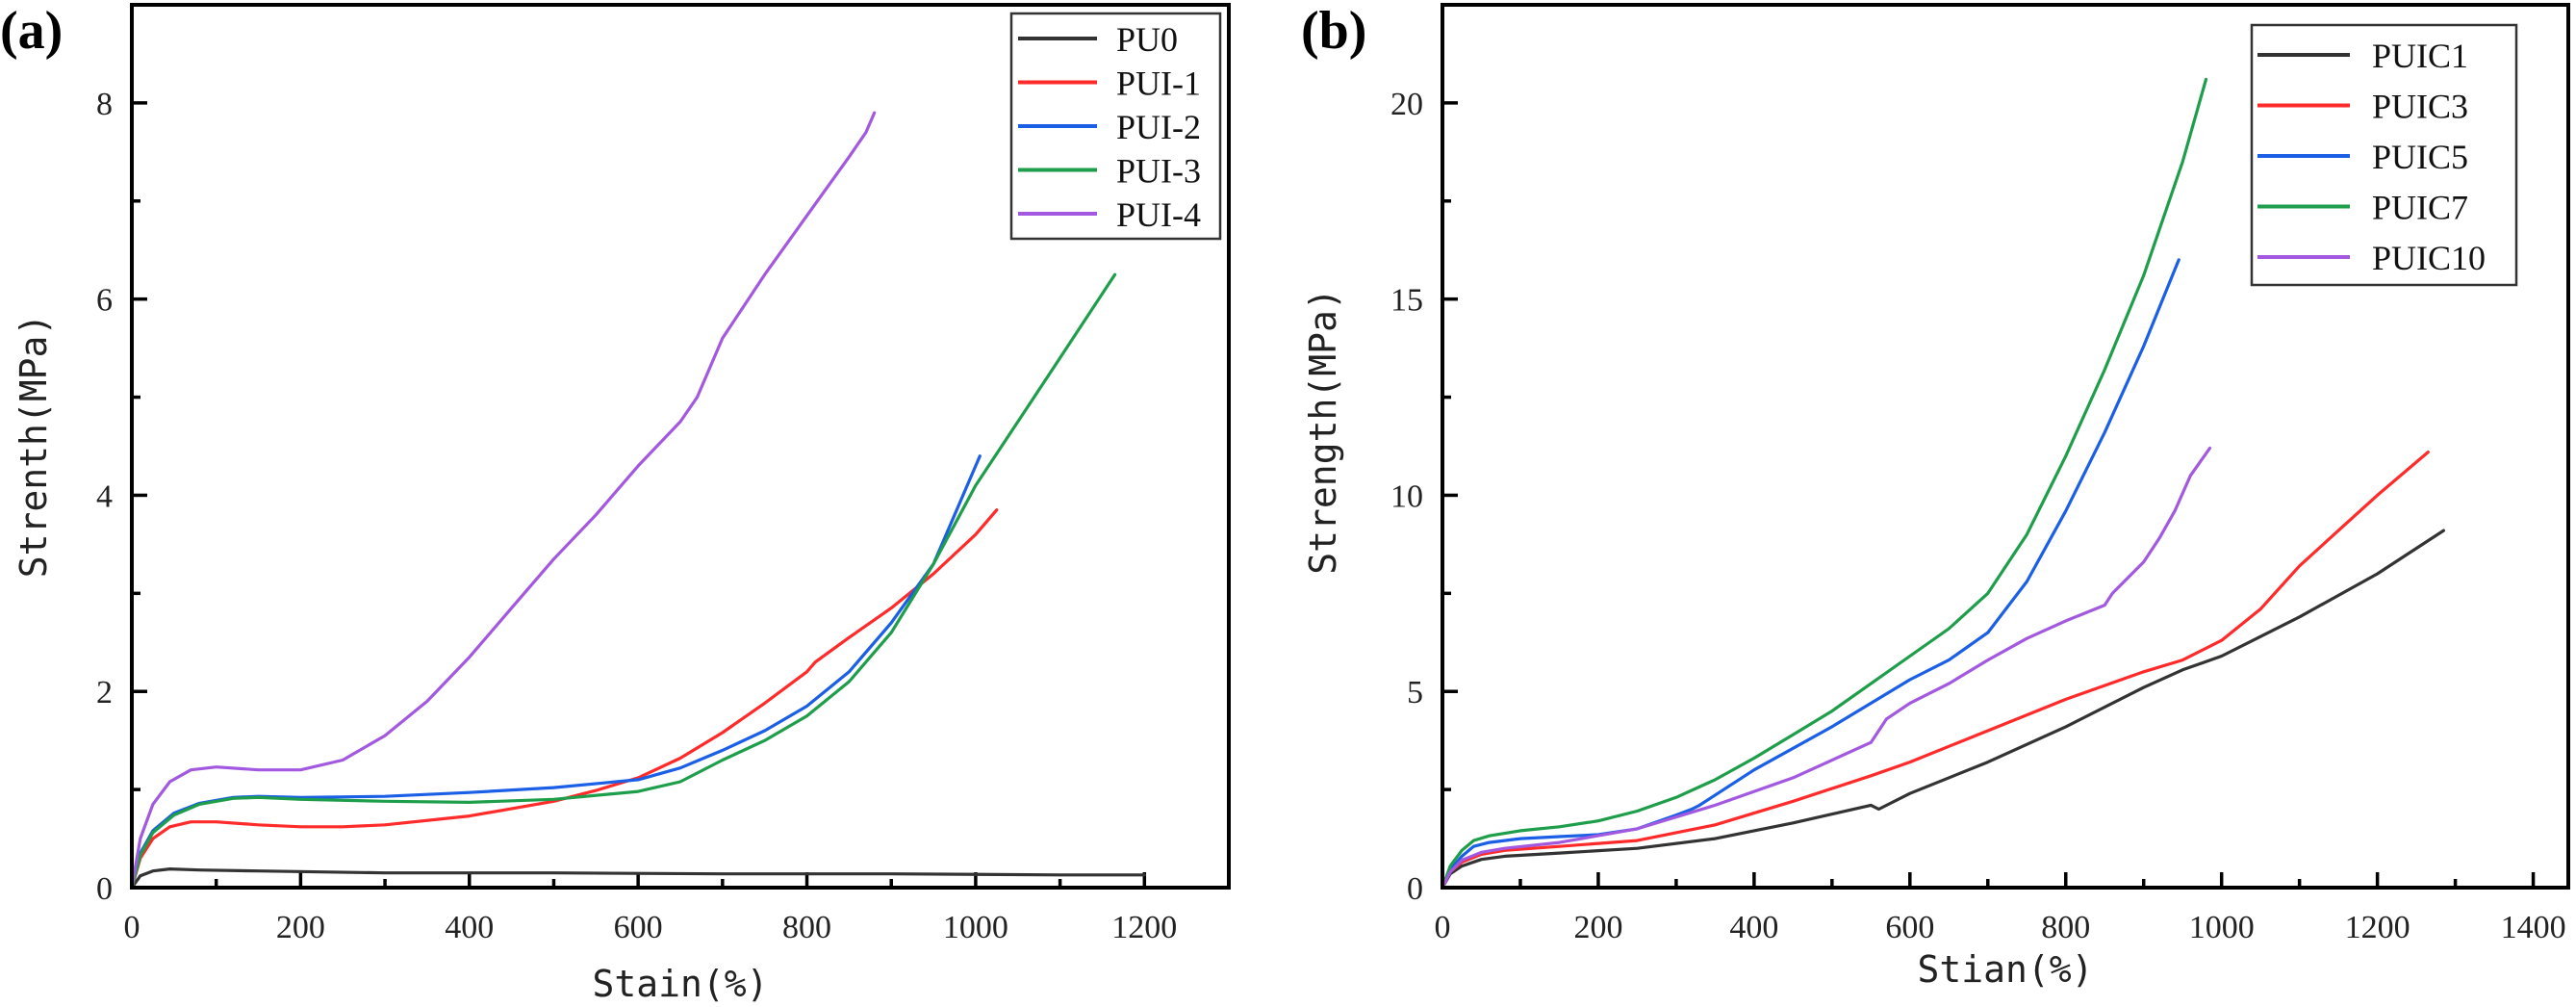  I want to click on panel-b-x-axis-title: Stian(%), so click(2005, 969).